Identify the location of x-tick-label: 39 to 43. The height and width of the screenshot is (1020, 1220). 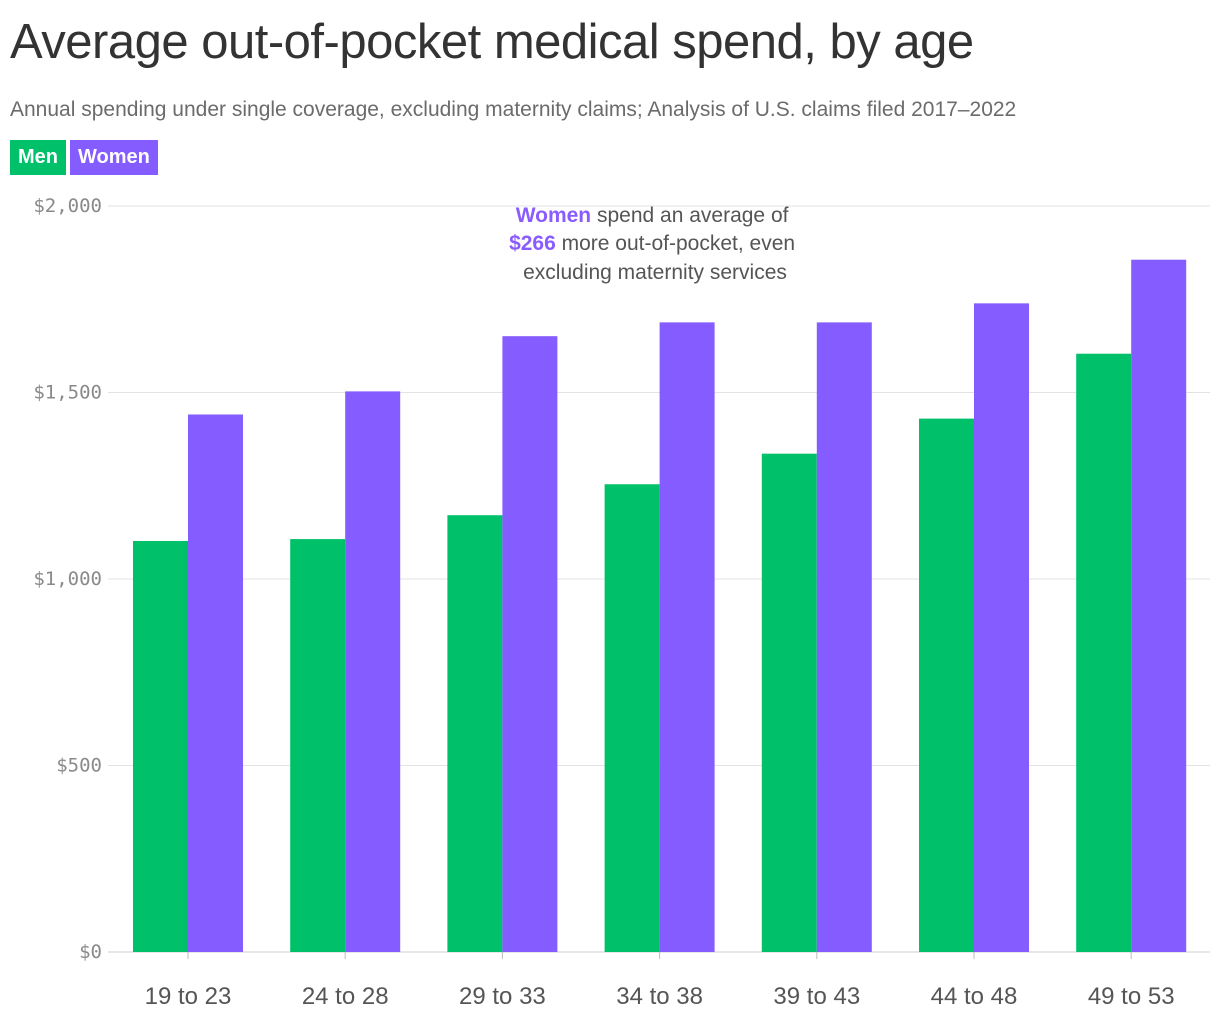
(816, 996).